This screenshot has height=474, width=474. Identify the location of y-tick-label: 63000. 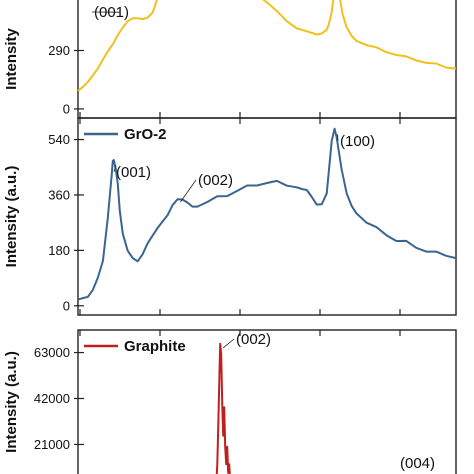
(52, 352).